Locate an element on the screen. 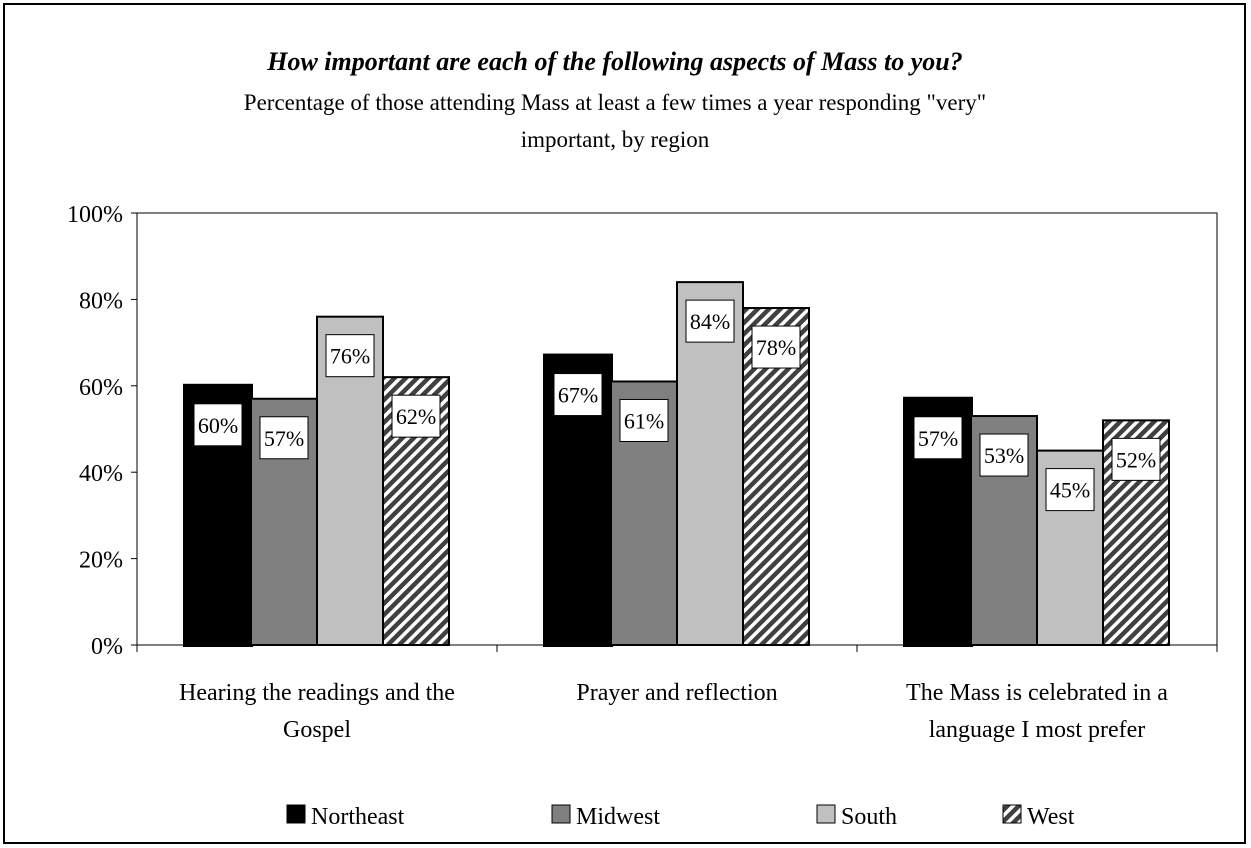 This screenshot has width=1251, height=848. data-label: 53% is located at coordinates (1004, 455).